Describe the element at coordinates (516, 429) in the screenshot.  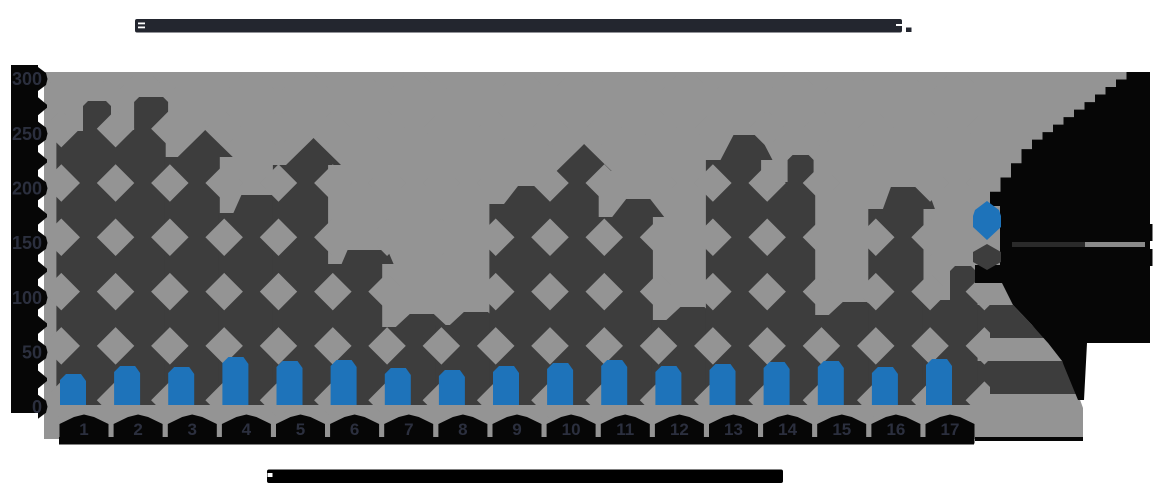
I see `svg-text: 9` at that location.